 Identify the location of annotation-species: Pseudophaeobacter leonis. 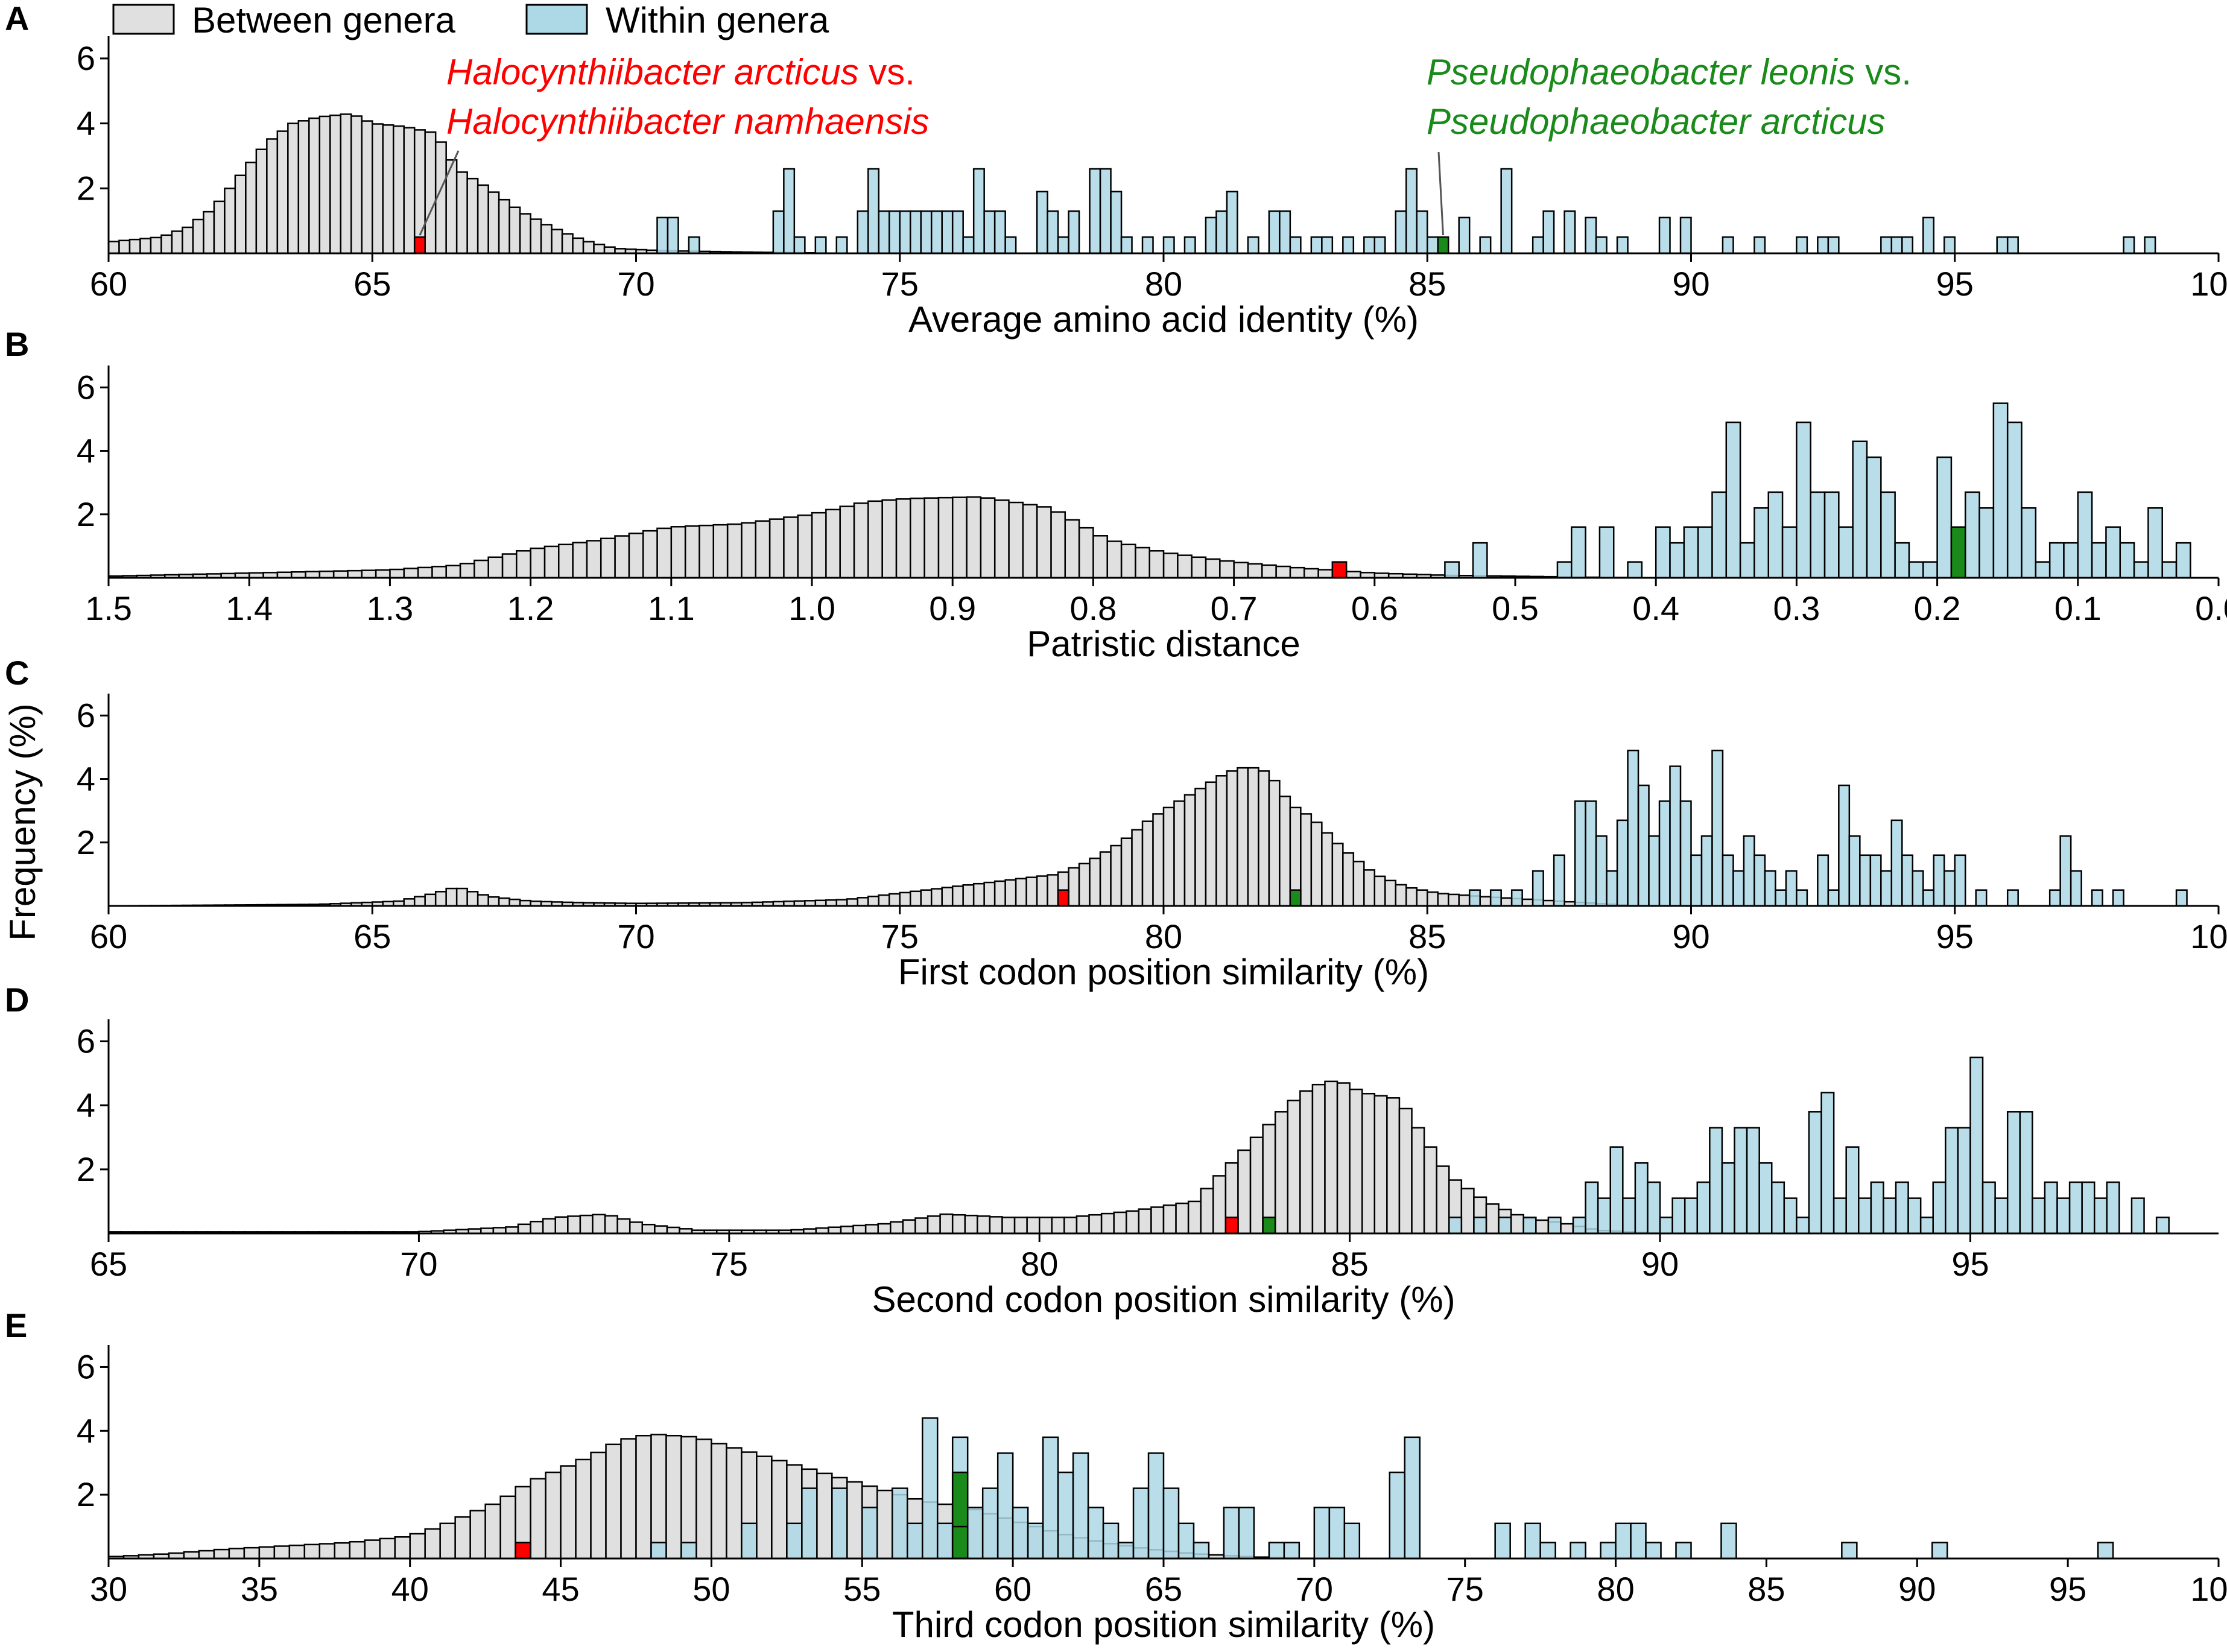
(1641, 72).